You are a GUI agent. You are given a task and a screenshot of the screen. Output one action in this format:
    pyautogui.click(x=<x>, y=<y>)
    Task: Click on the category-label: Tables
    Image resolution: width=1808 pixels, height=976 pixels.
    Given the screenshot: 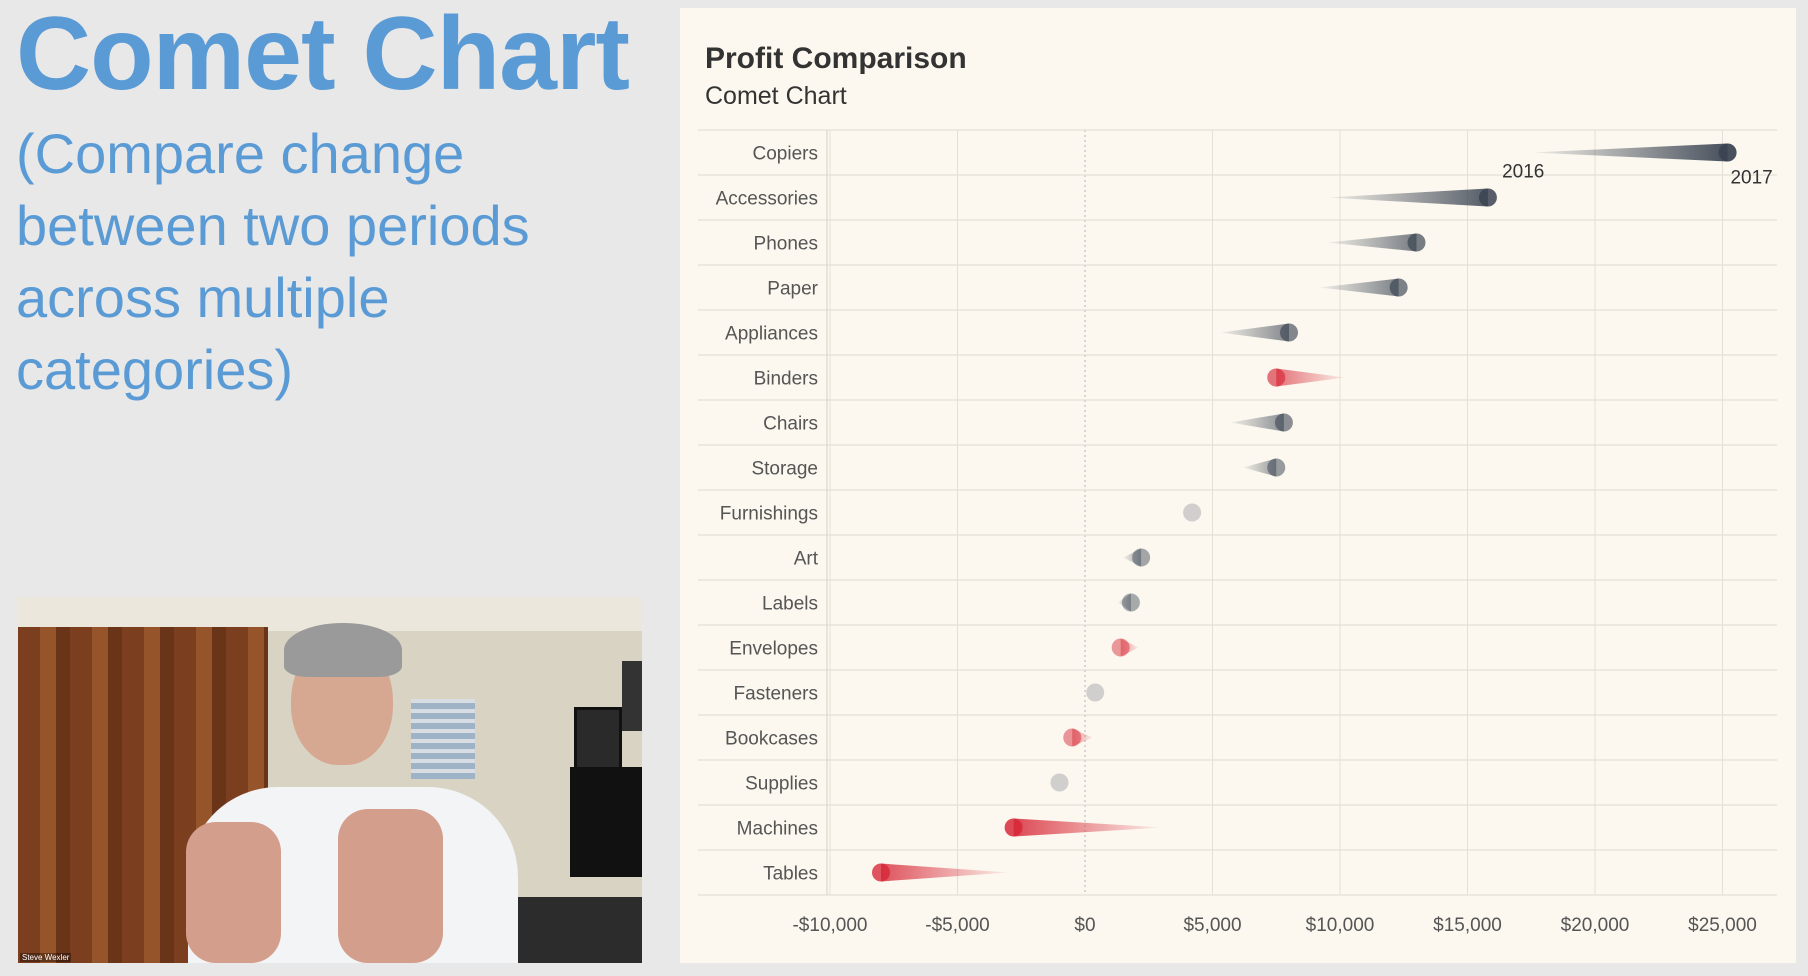 What is the action you would take?
    pyautogui.click(x=790, y=874)
    